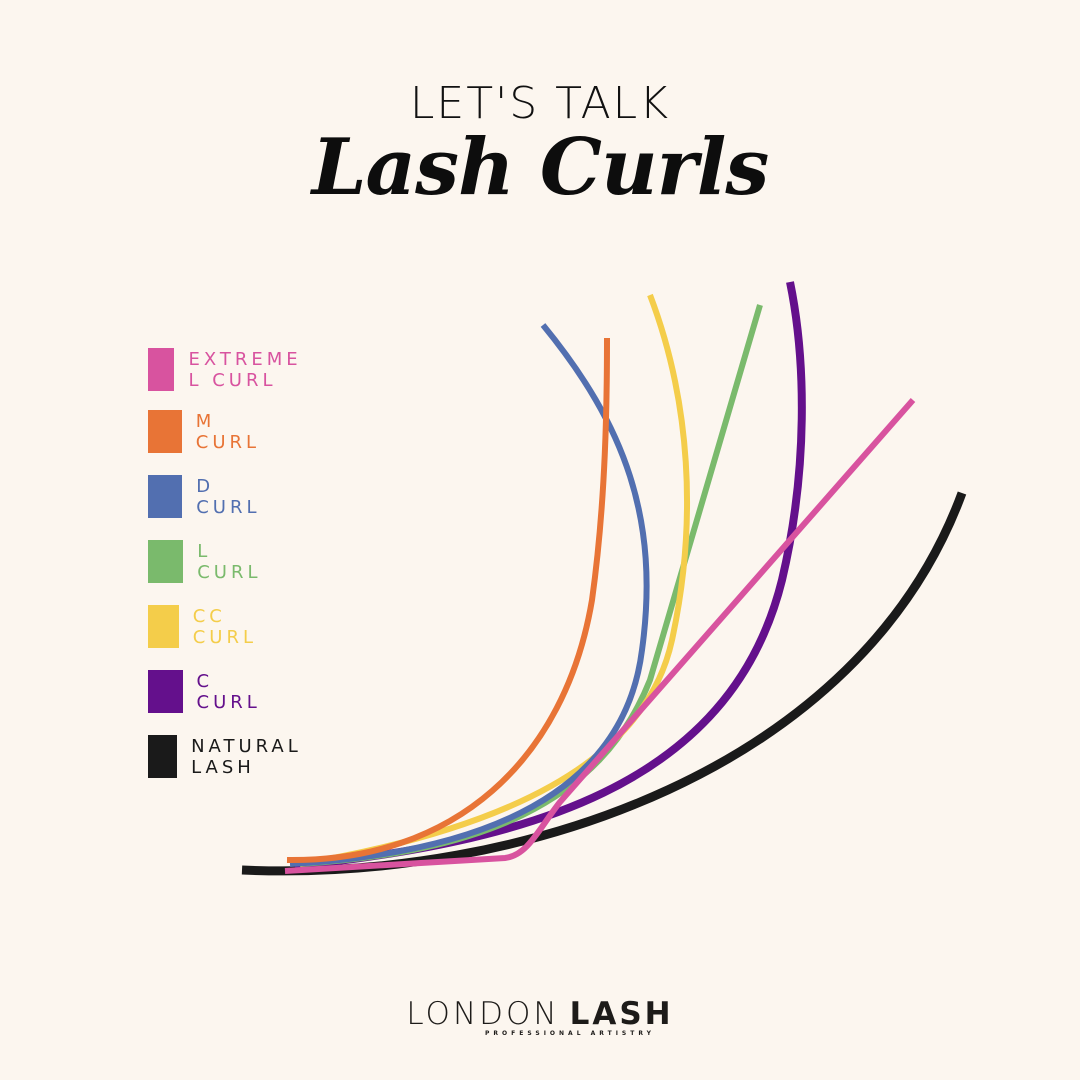 The image size is (1080, 1080). Describe the element at coordinates (483, 1014) in the screenshot. I see `logo-word-london: LONDON` at that location.